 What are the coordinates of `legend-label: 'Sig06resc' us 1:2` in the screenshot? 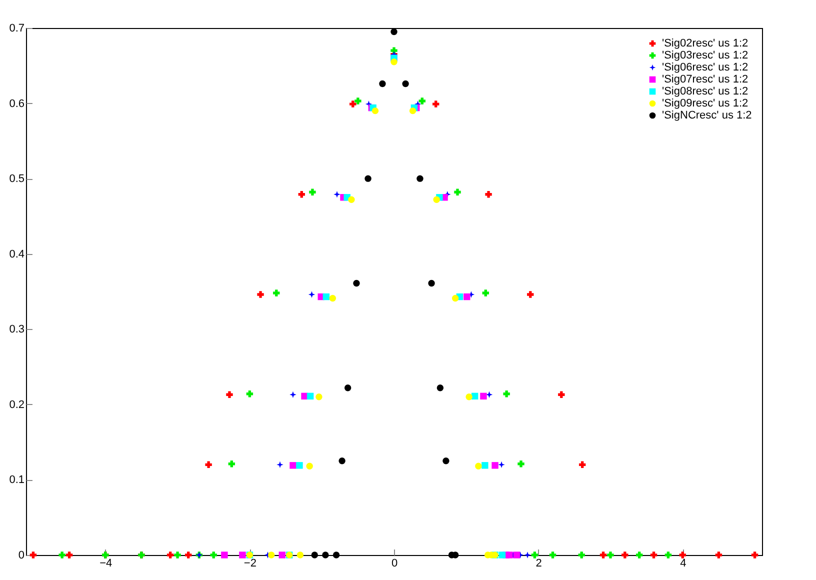 It's located at (705, 68).